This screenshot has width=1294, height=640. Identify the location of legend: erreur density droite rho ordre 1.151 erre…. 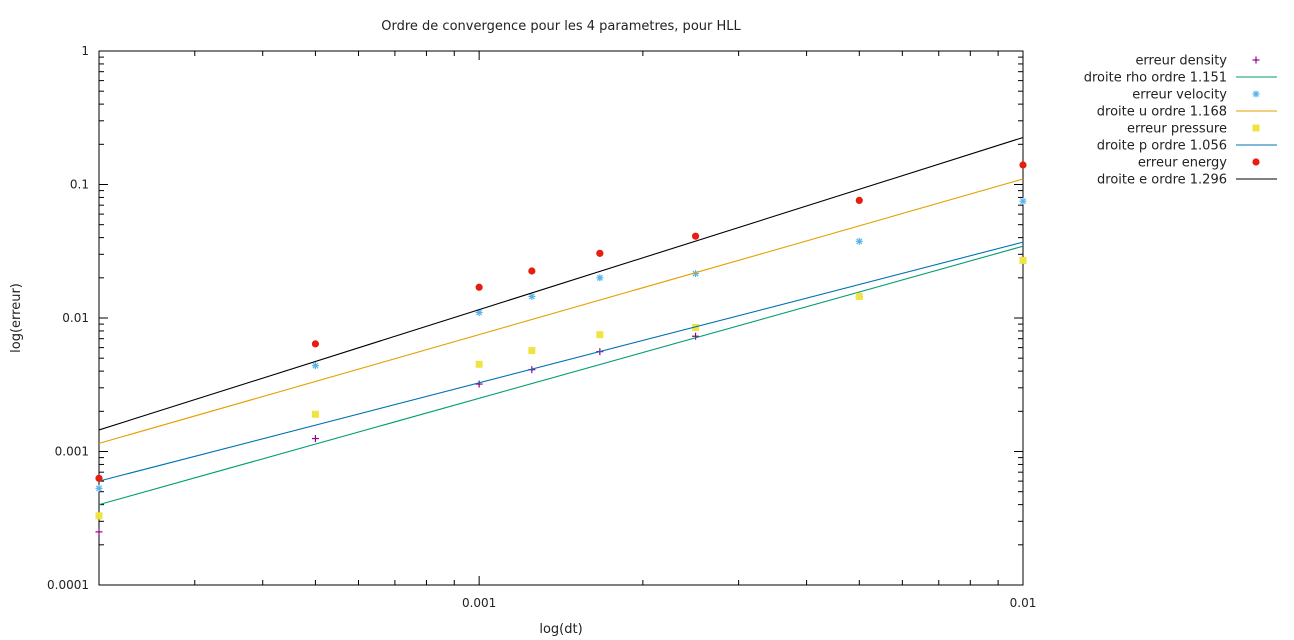
(1180, 121).